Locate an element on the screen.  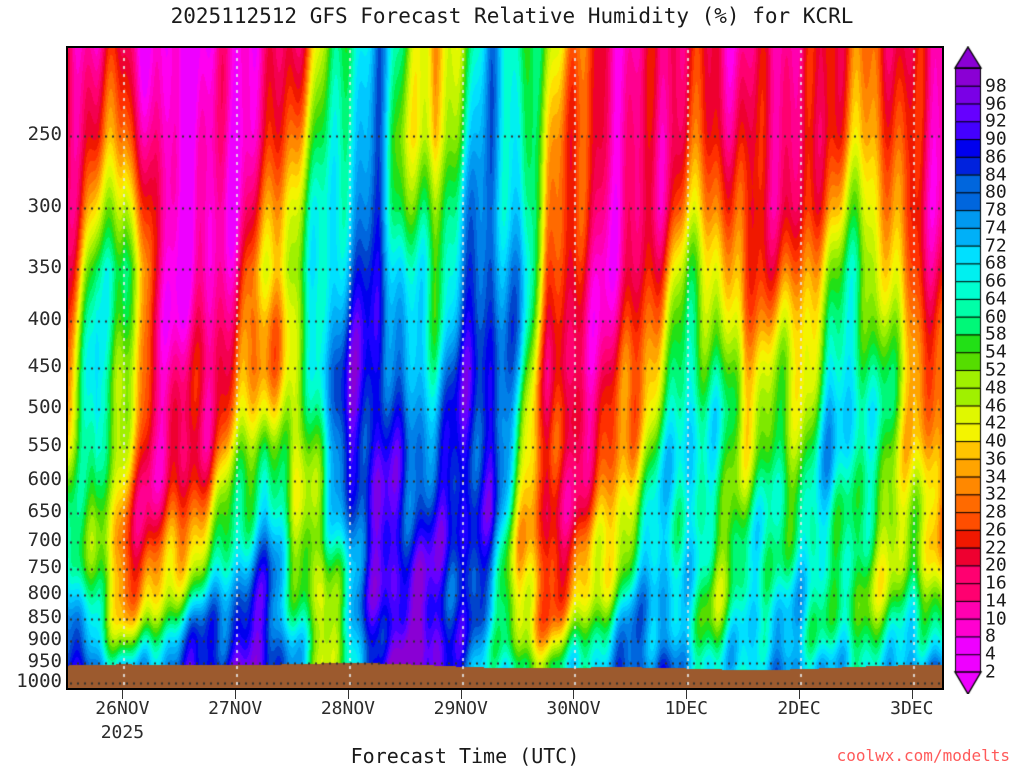
y-axis-tick-label: 600 is located at coordinates (44, 479).